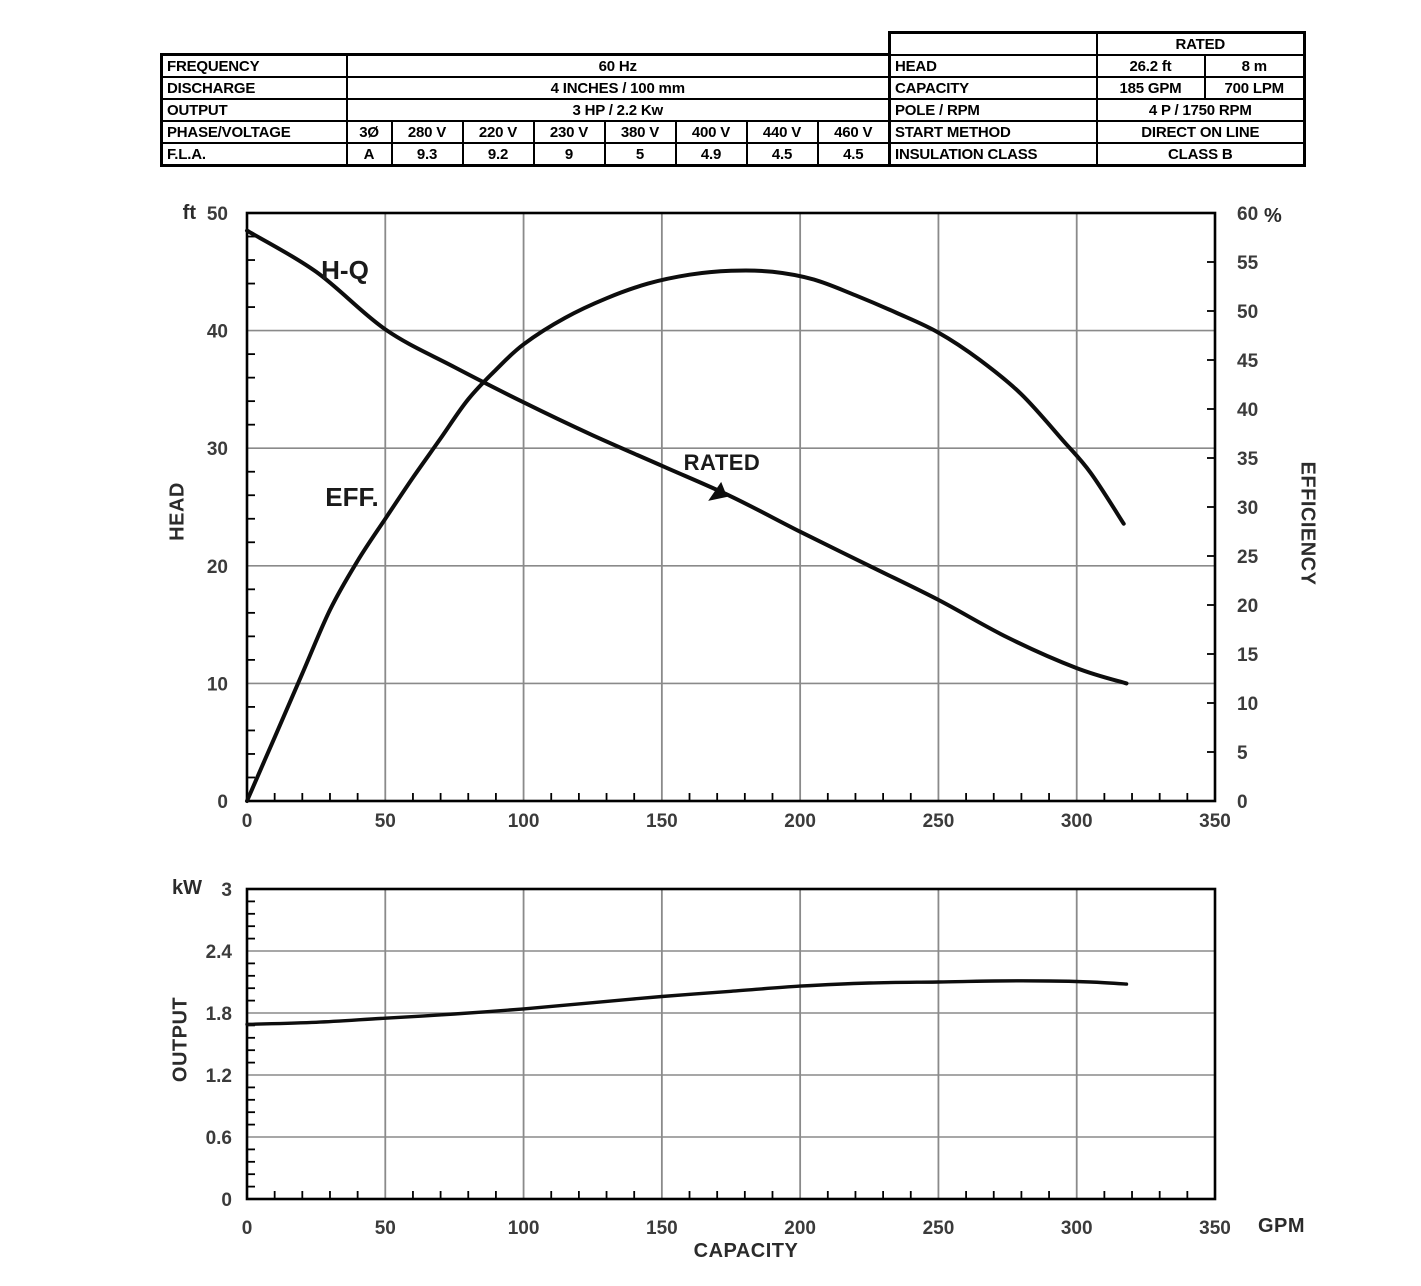 This screenshot has width=1421, height=1286. Describe the element at coordinates (254, 154) in the screenshot. I see `spec-label-fla: F.L.A.` at that location.